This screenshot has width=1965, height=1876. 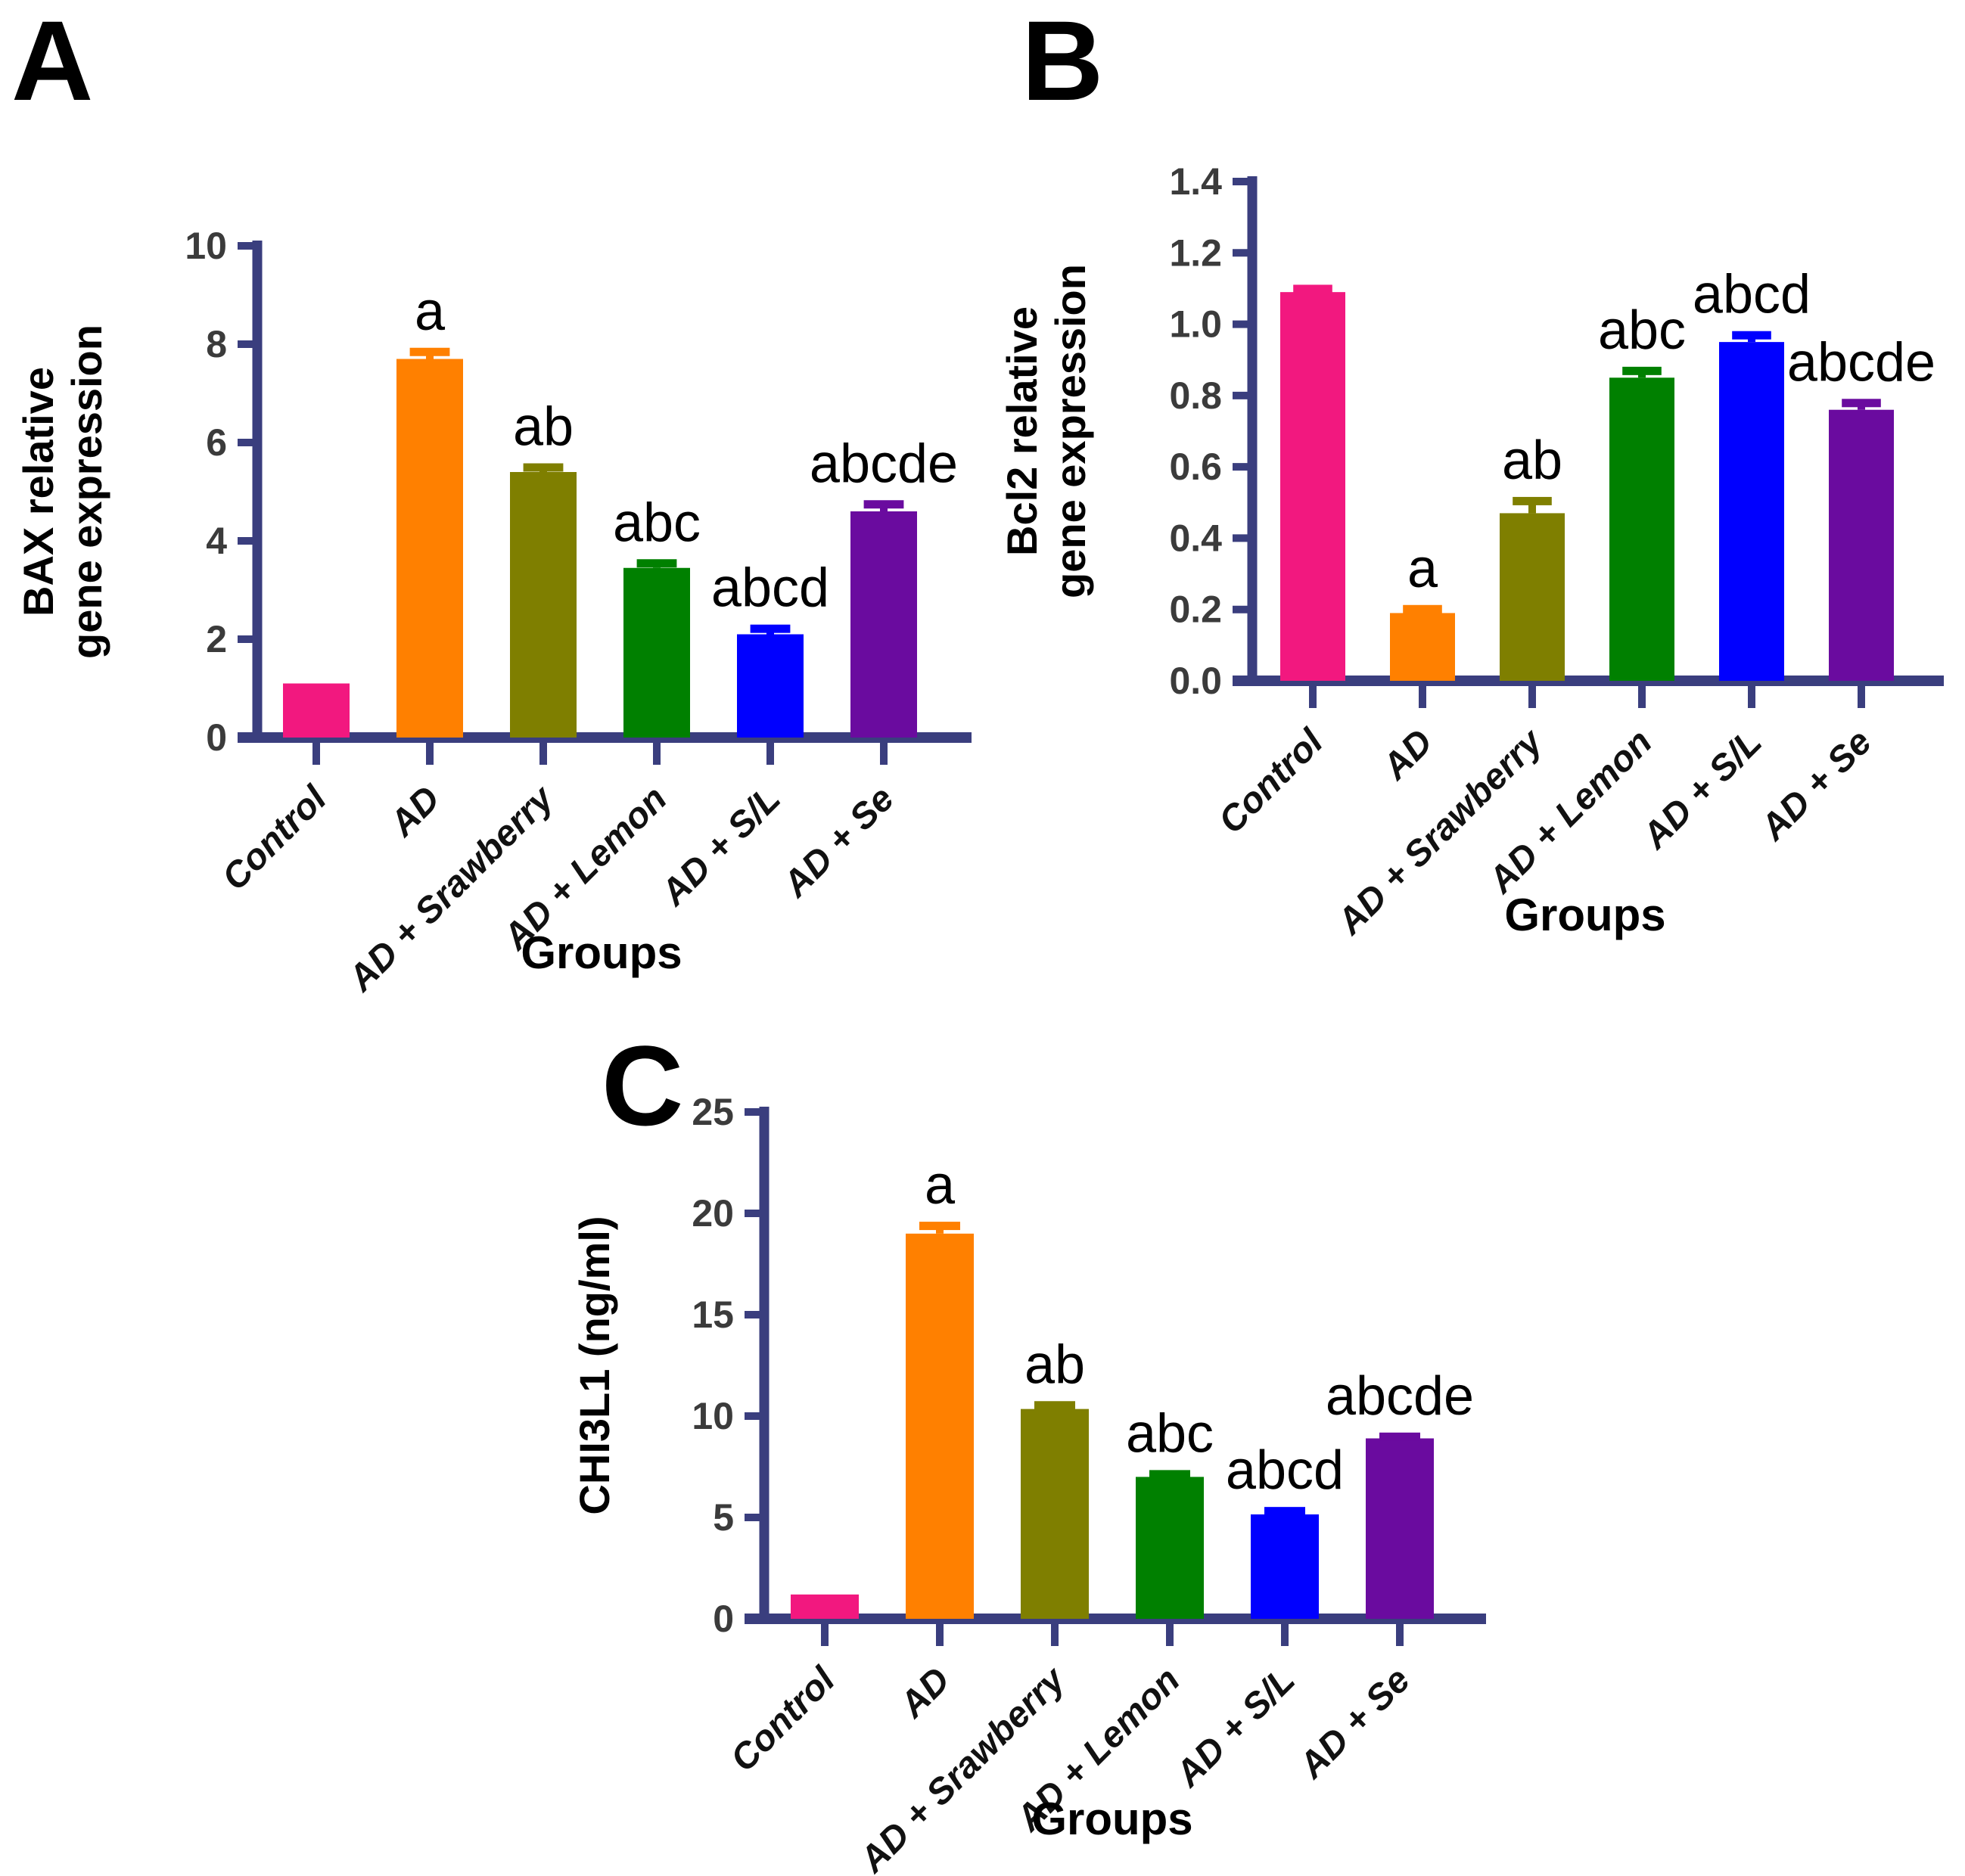 I want to click on y-tick-label: 5, so click(x=723, y=1517).